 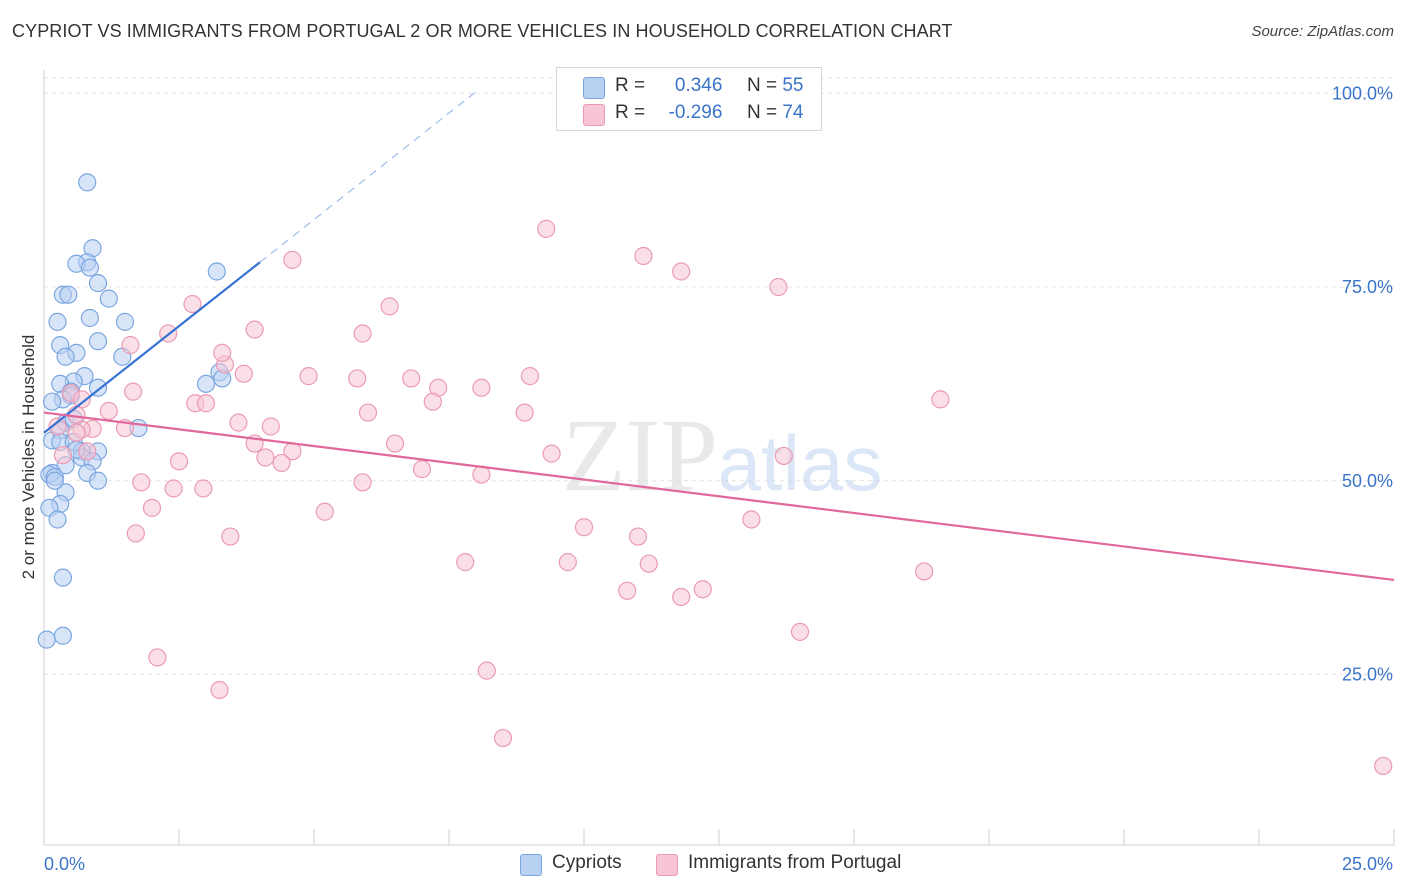 I want to click on y-tick-label: 50.0%, so click(x=1367, y=481).